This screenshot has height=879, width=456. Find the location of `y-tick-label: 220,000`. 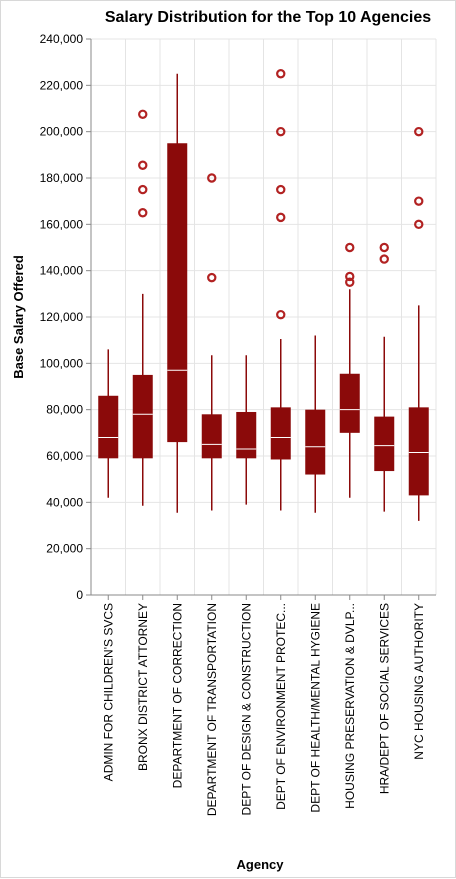

y-tick-label: 220,000 is located at coordinates (62, 85).